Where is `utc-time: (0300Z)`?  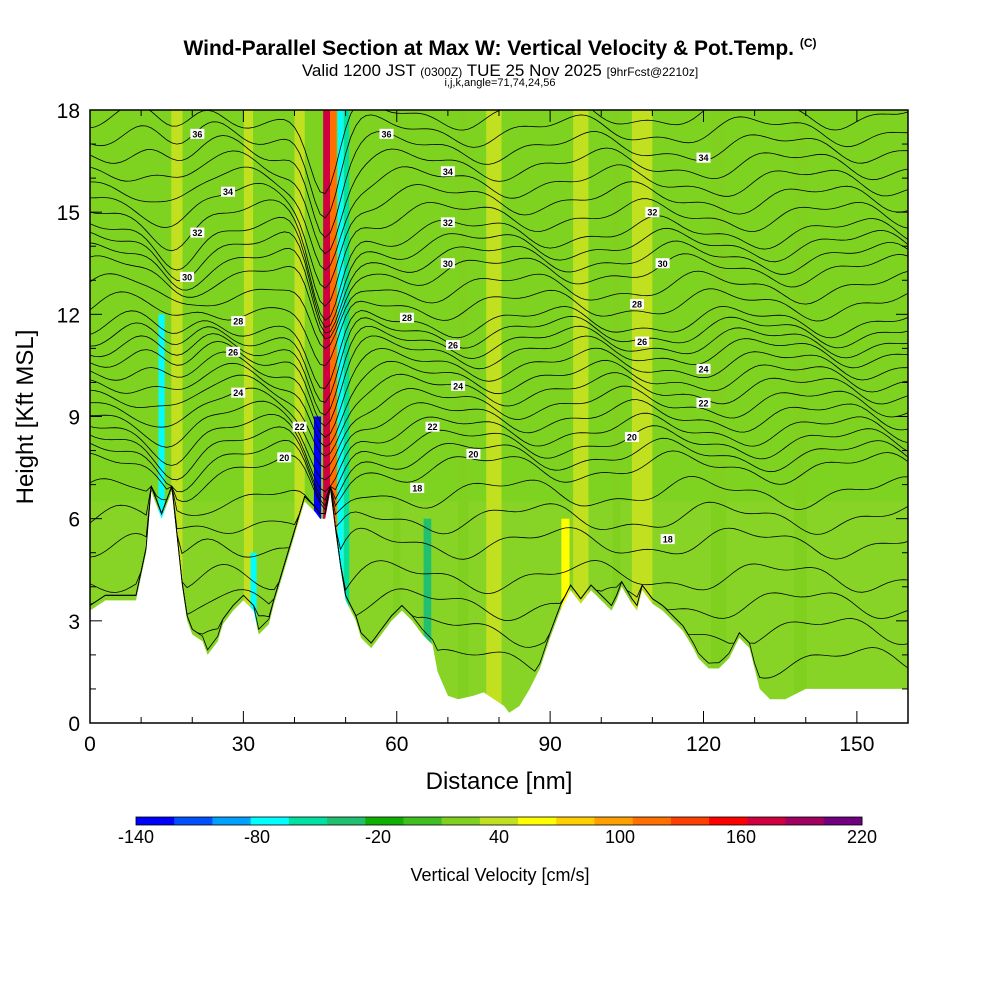 utc-time: (0300Z) is located at coordinates (441, 72).